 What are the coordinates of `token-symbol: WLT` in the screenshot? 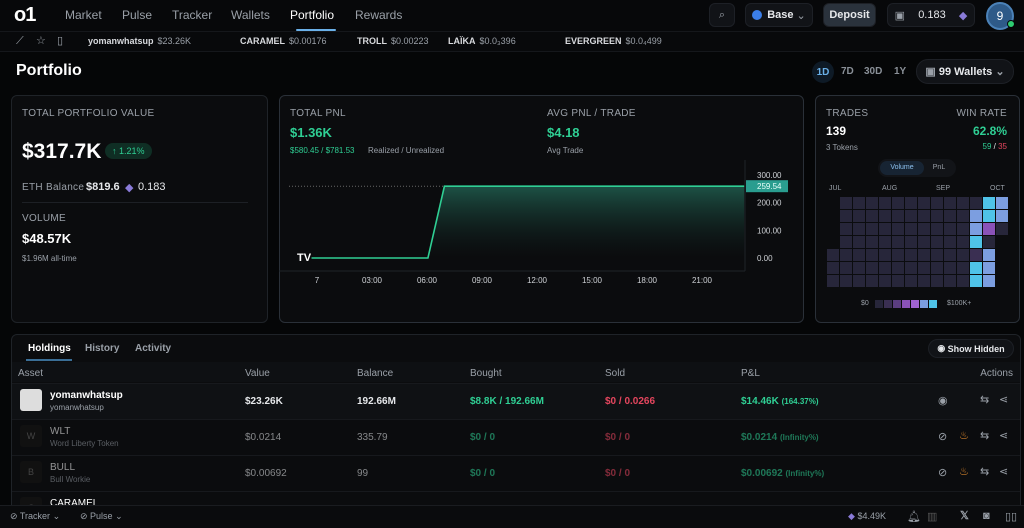 It's located at (60, 431).